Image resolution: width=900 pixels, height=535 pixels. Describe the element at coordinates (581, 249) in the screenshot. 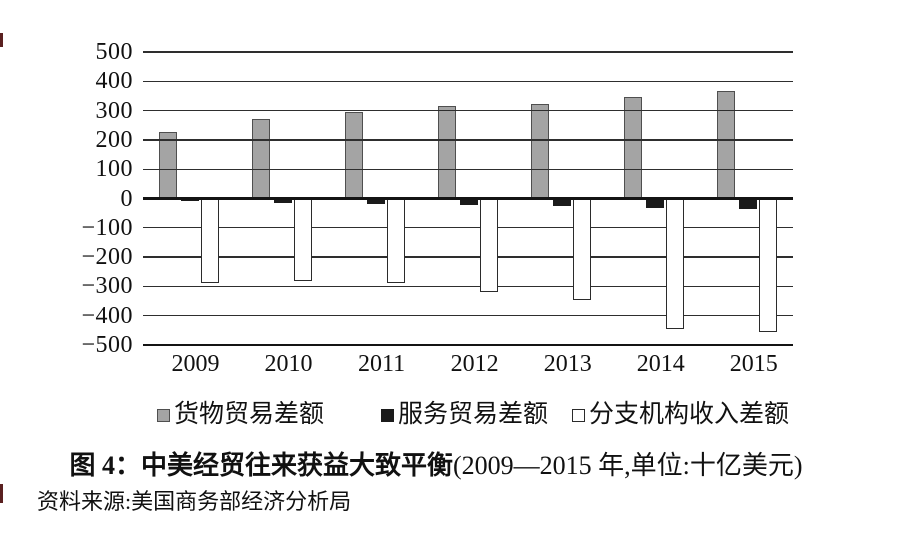

I see `bar-2013-branch-income` at that location.